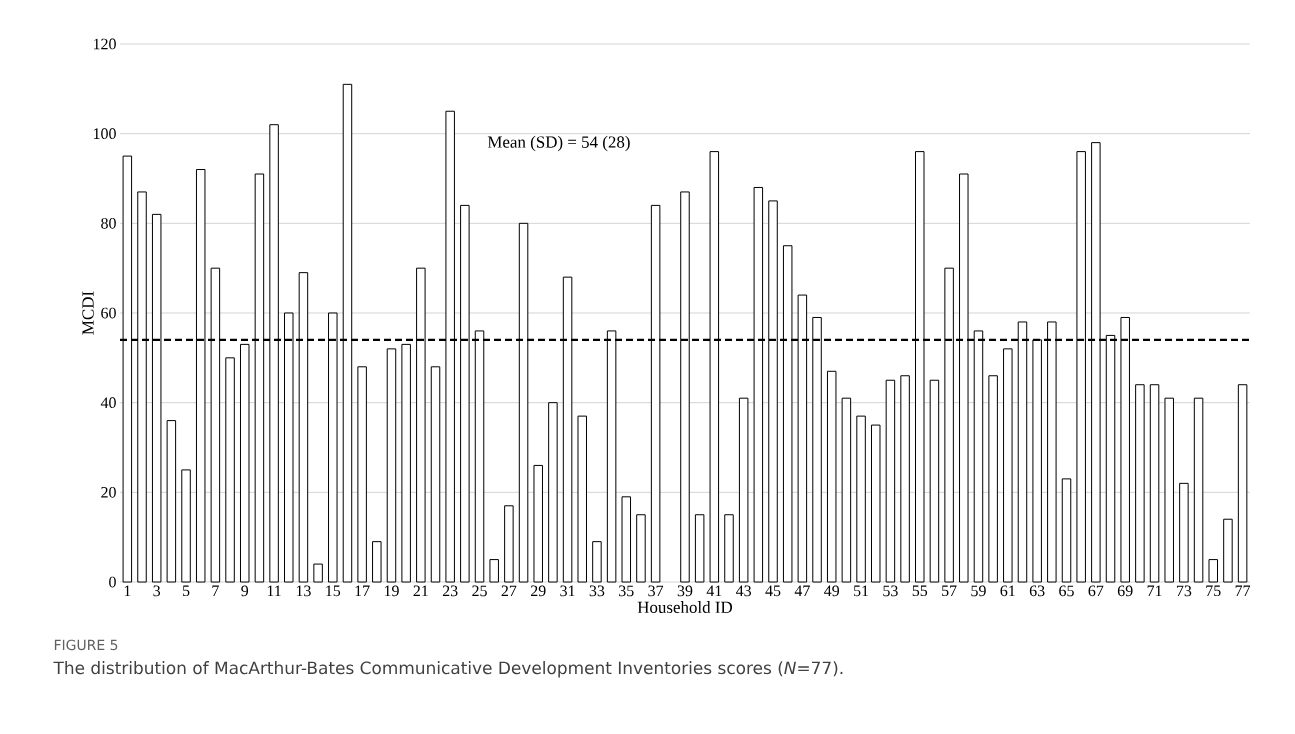 The width and height of the screenshot is (1295, 734). What do you see at coordinates (538, 591) in the screenshot?
I see `x-tick-label: 29` at bounding box center [538, 591].